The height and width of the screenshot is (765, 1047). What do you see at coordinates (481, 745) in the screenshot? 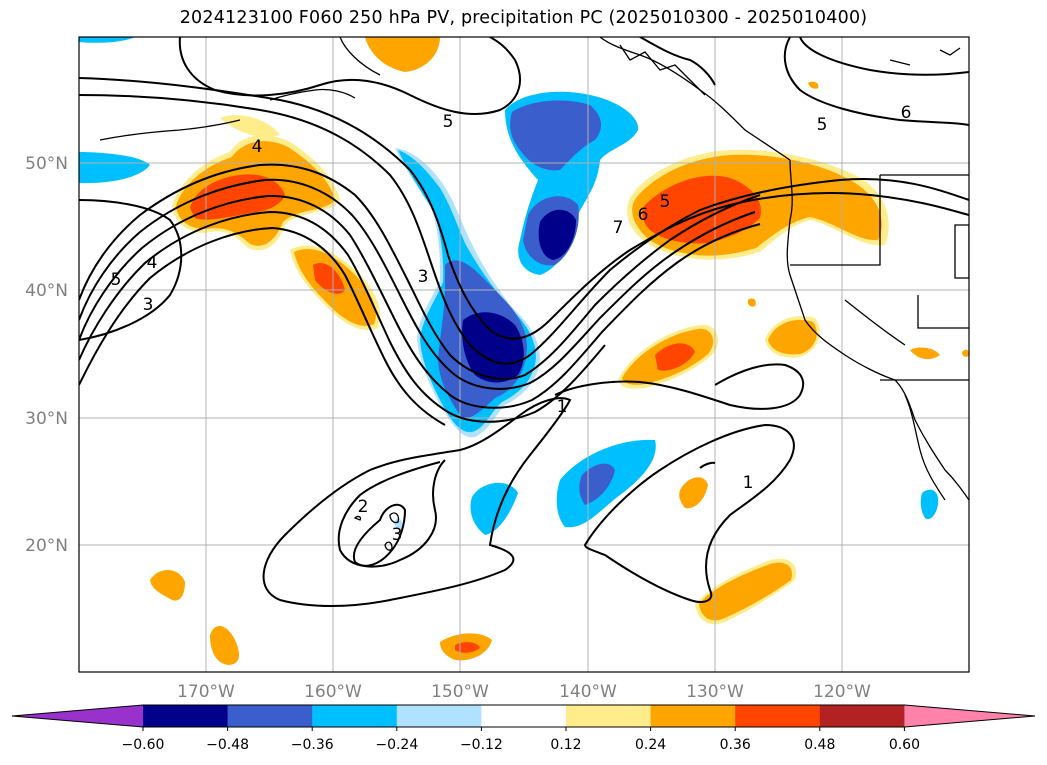
I see `colorbar-tick-label: −0.12` at bounding box center [481, 745].